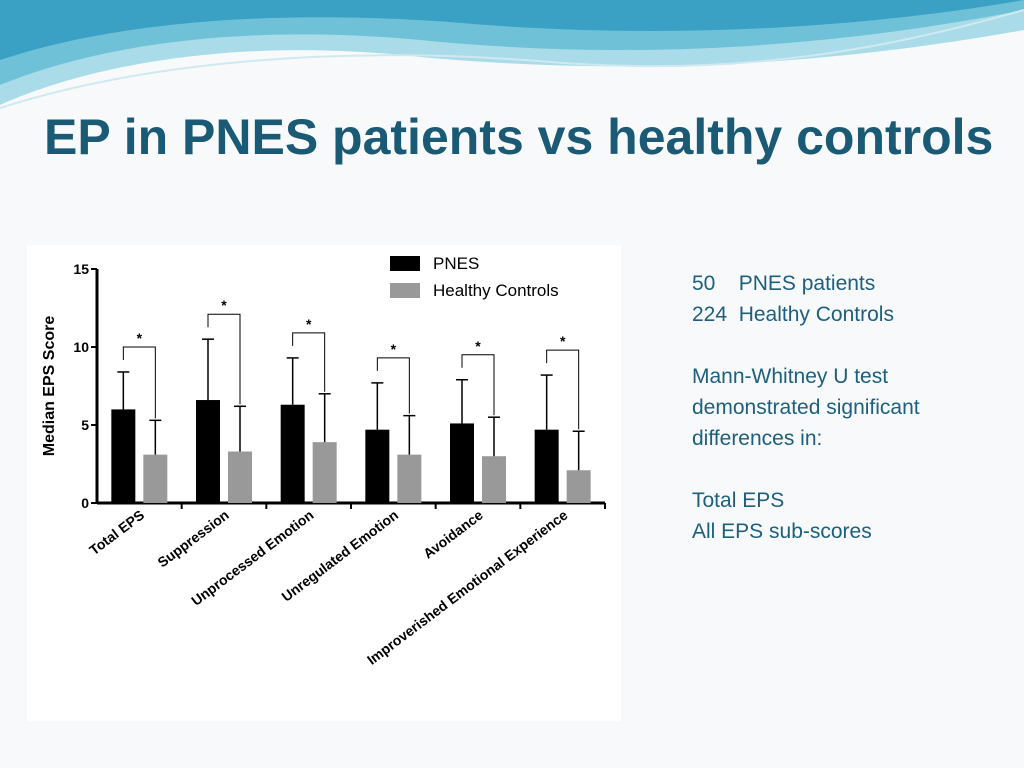 The image size is (1024, 768). Describe the element at coordinates (49, 386) in the screenshot. I see `y-axis-label: Median EPS Score` at that location.